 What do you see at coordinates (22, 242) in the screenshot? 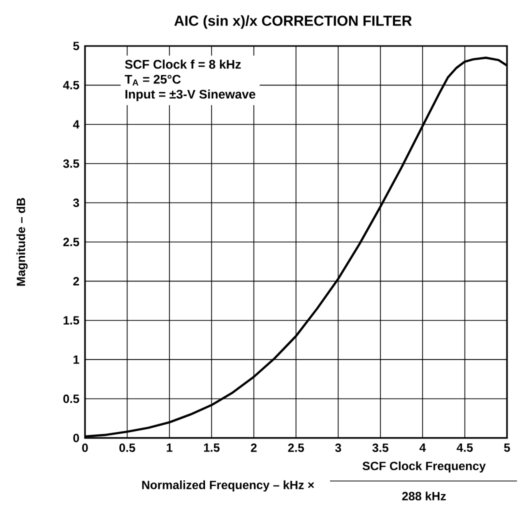
I see `y-axis-title: Magnitude – dB` at bounding box center [22, 242].